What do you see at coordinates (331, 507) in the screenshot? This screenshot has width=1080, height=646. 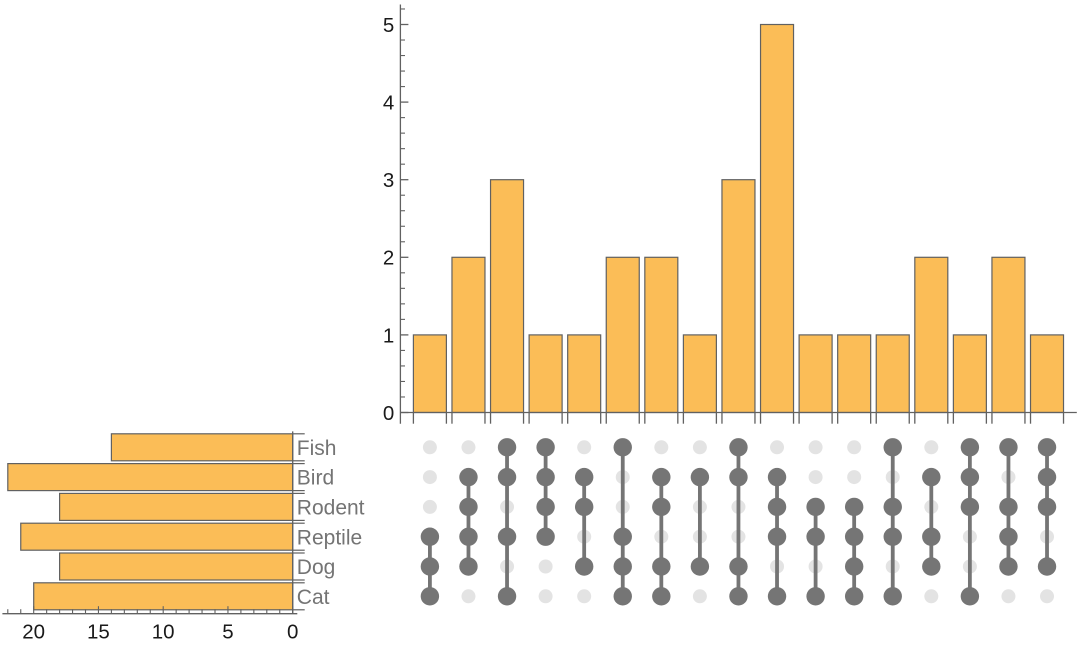 I see `set-label: Rodent` at bounding box center [331, 507].